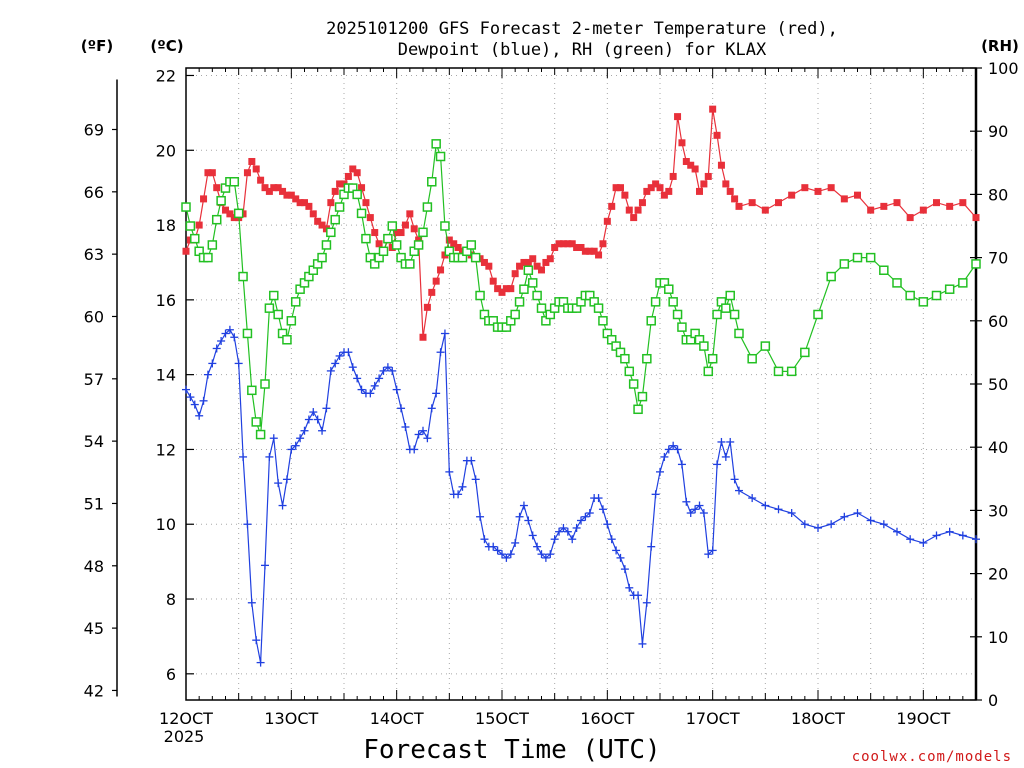  I want to click on rh-axis-unit: (RH), so click(1000, 46).